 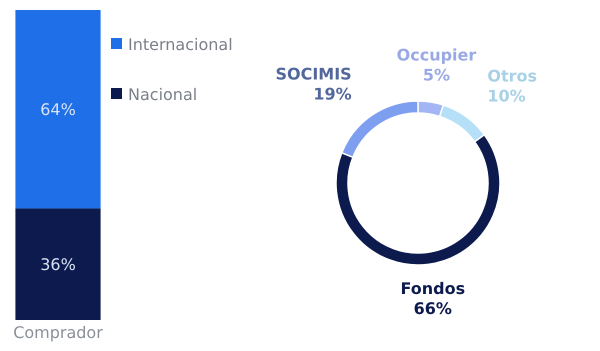 What do you see at coordinates (506, 96) in the screenshot?
I see `data-label: 10%` at bounding box center [506, 96].